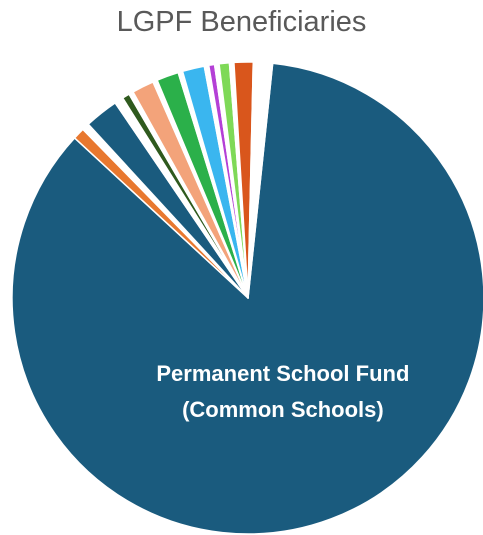 The height and width of the screenshot is (535, 483). I want to click on slice-label-0-line-0: Permanent School Fund, so click(282, 373).